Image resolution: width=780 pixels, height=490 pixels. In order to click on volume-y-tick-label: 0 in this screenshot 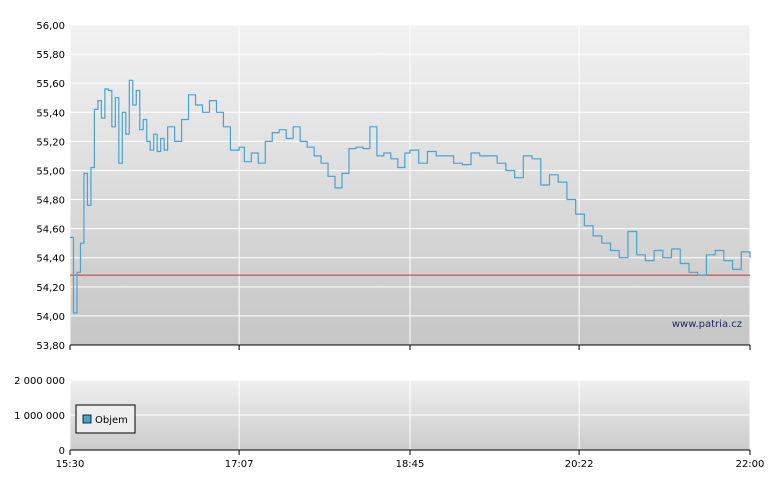, I will do `click(62, 451)`.